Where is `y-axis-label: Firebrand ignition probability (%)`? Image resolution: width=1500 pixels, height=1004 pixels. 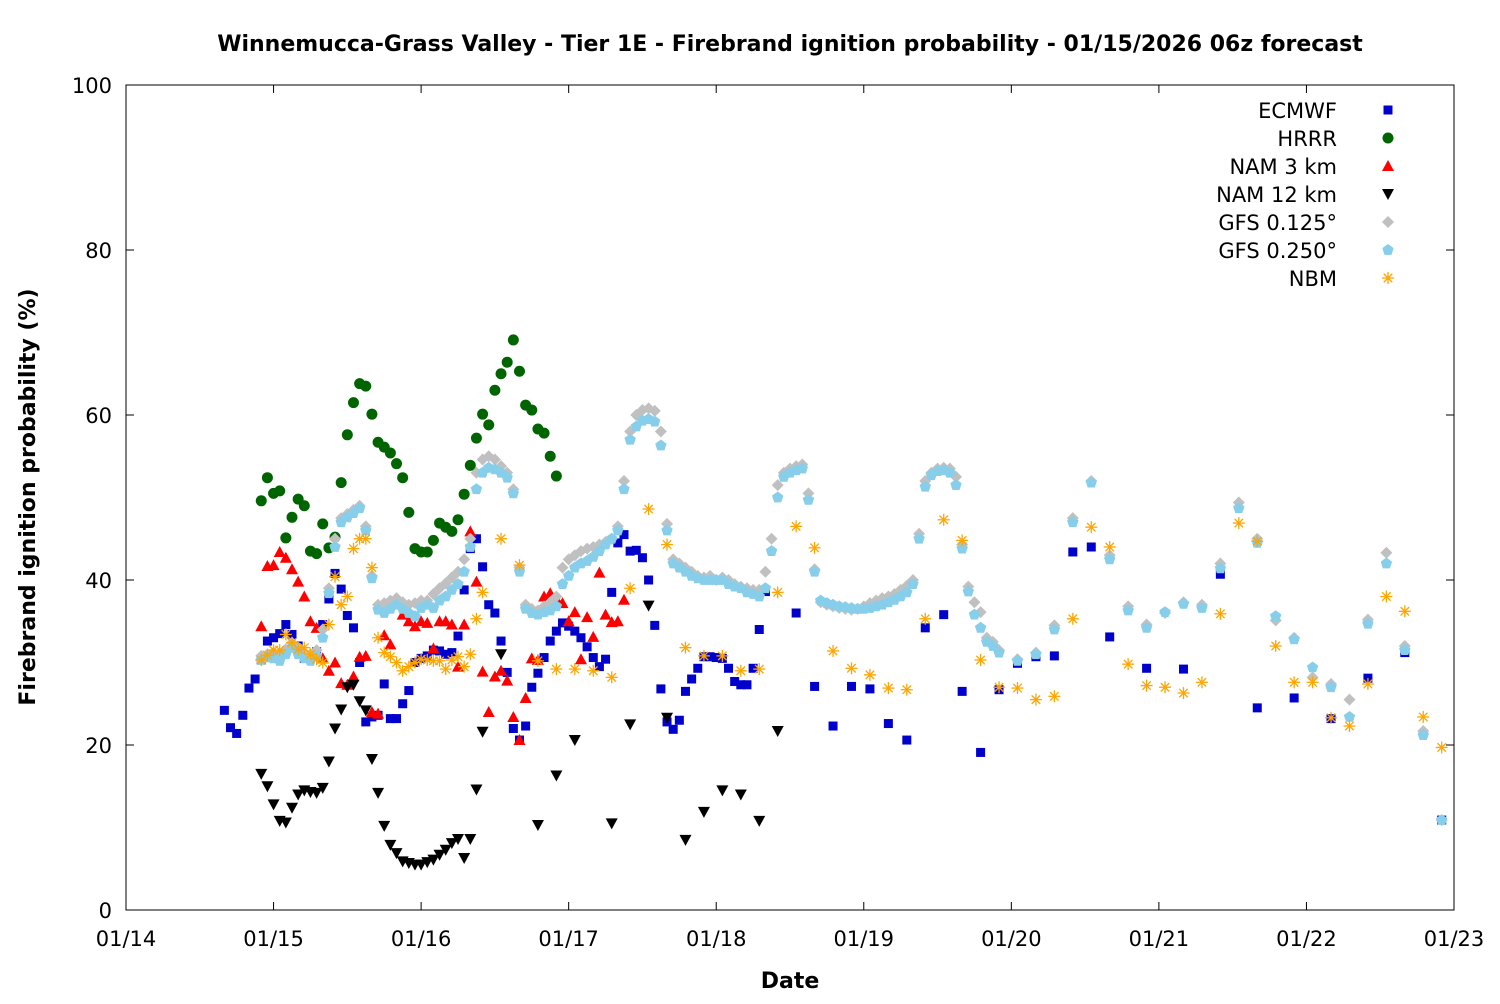
y-axis-label: Firebrand ignition probability (%) is located at coordinates (28, 496).